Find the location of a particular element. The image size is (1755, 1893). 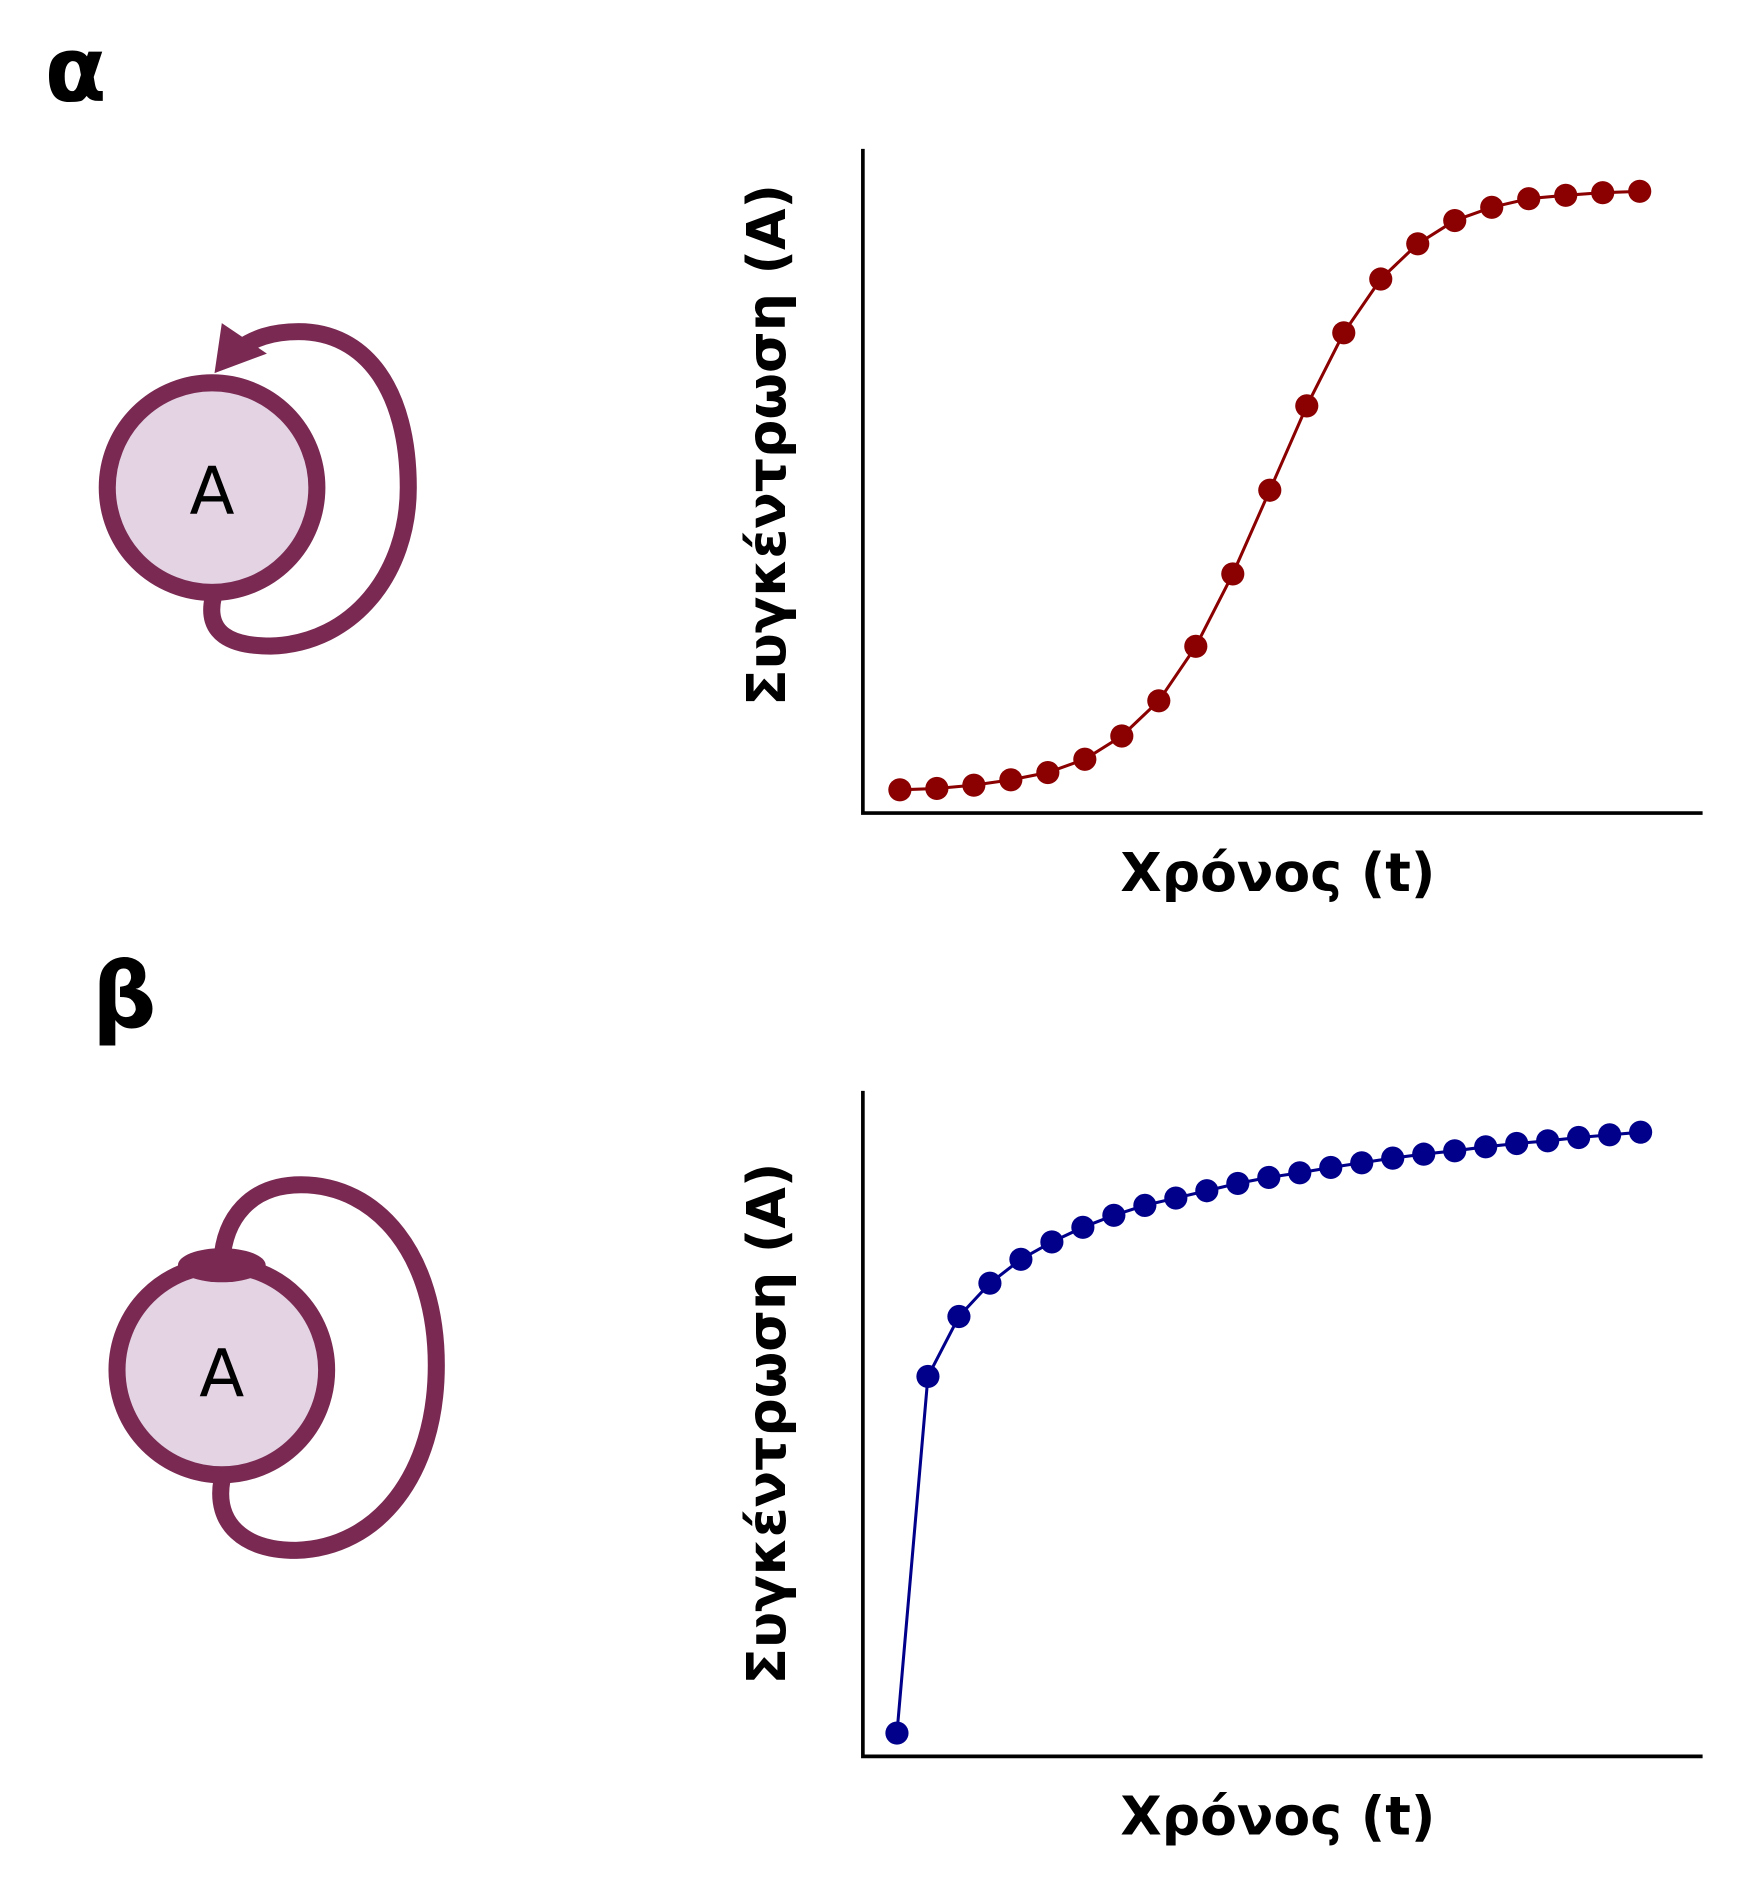

panel-label: α is located at coordinates (76, 70).